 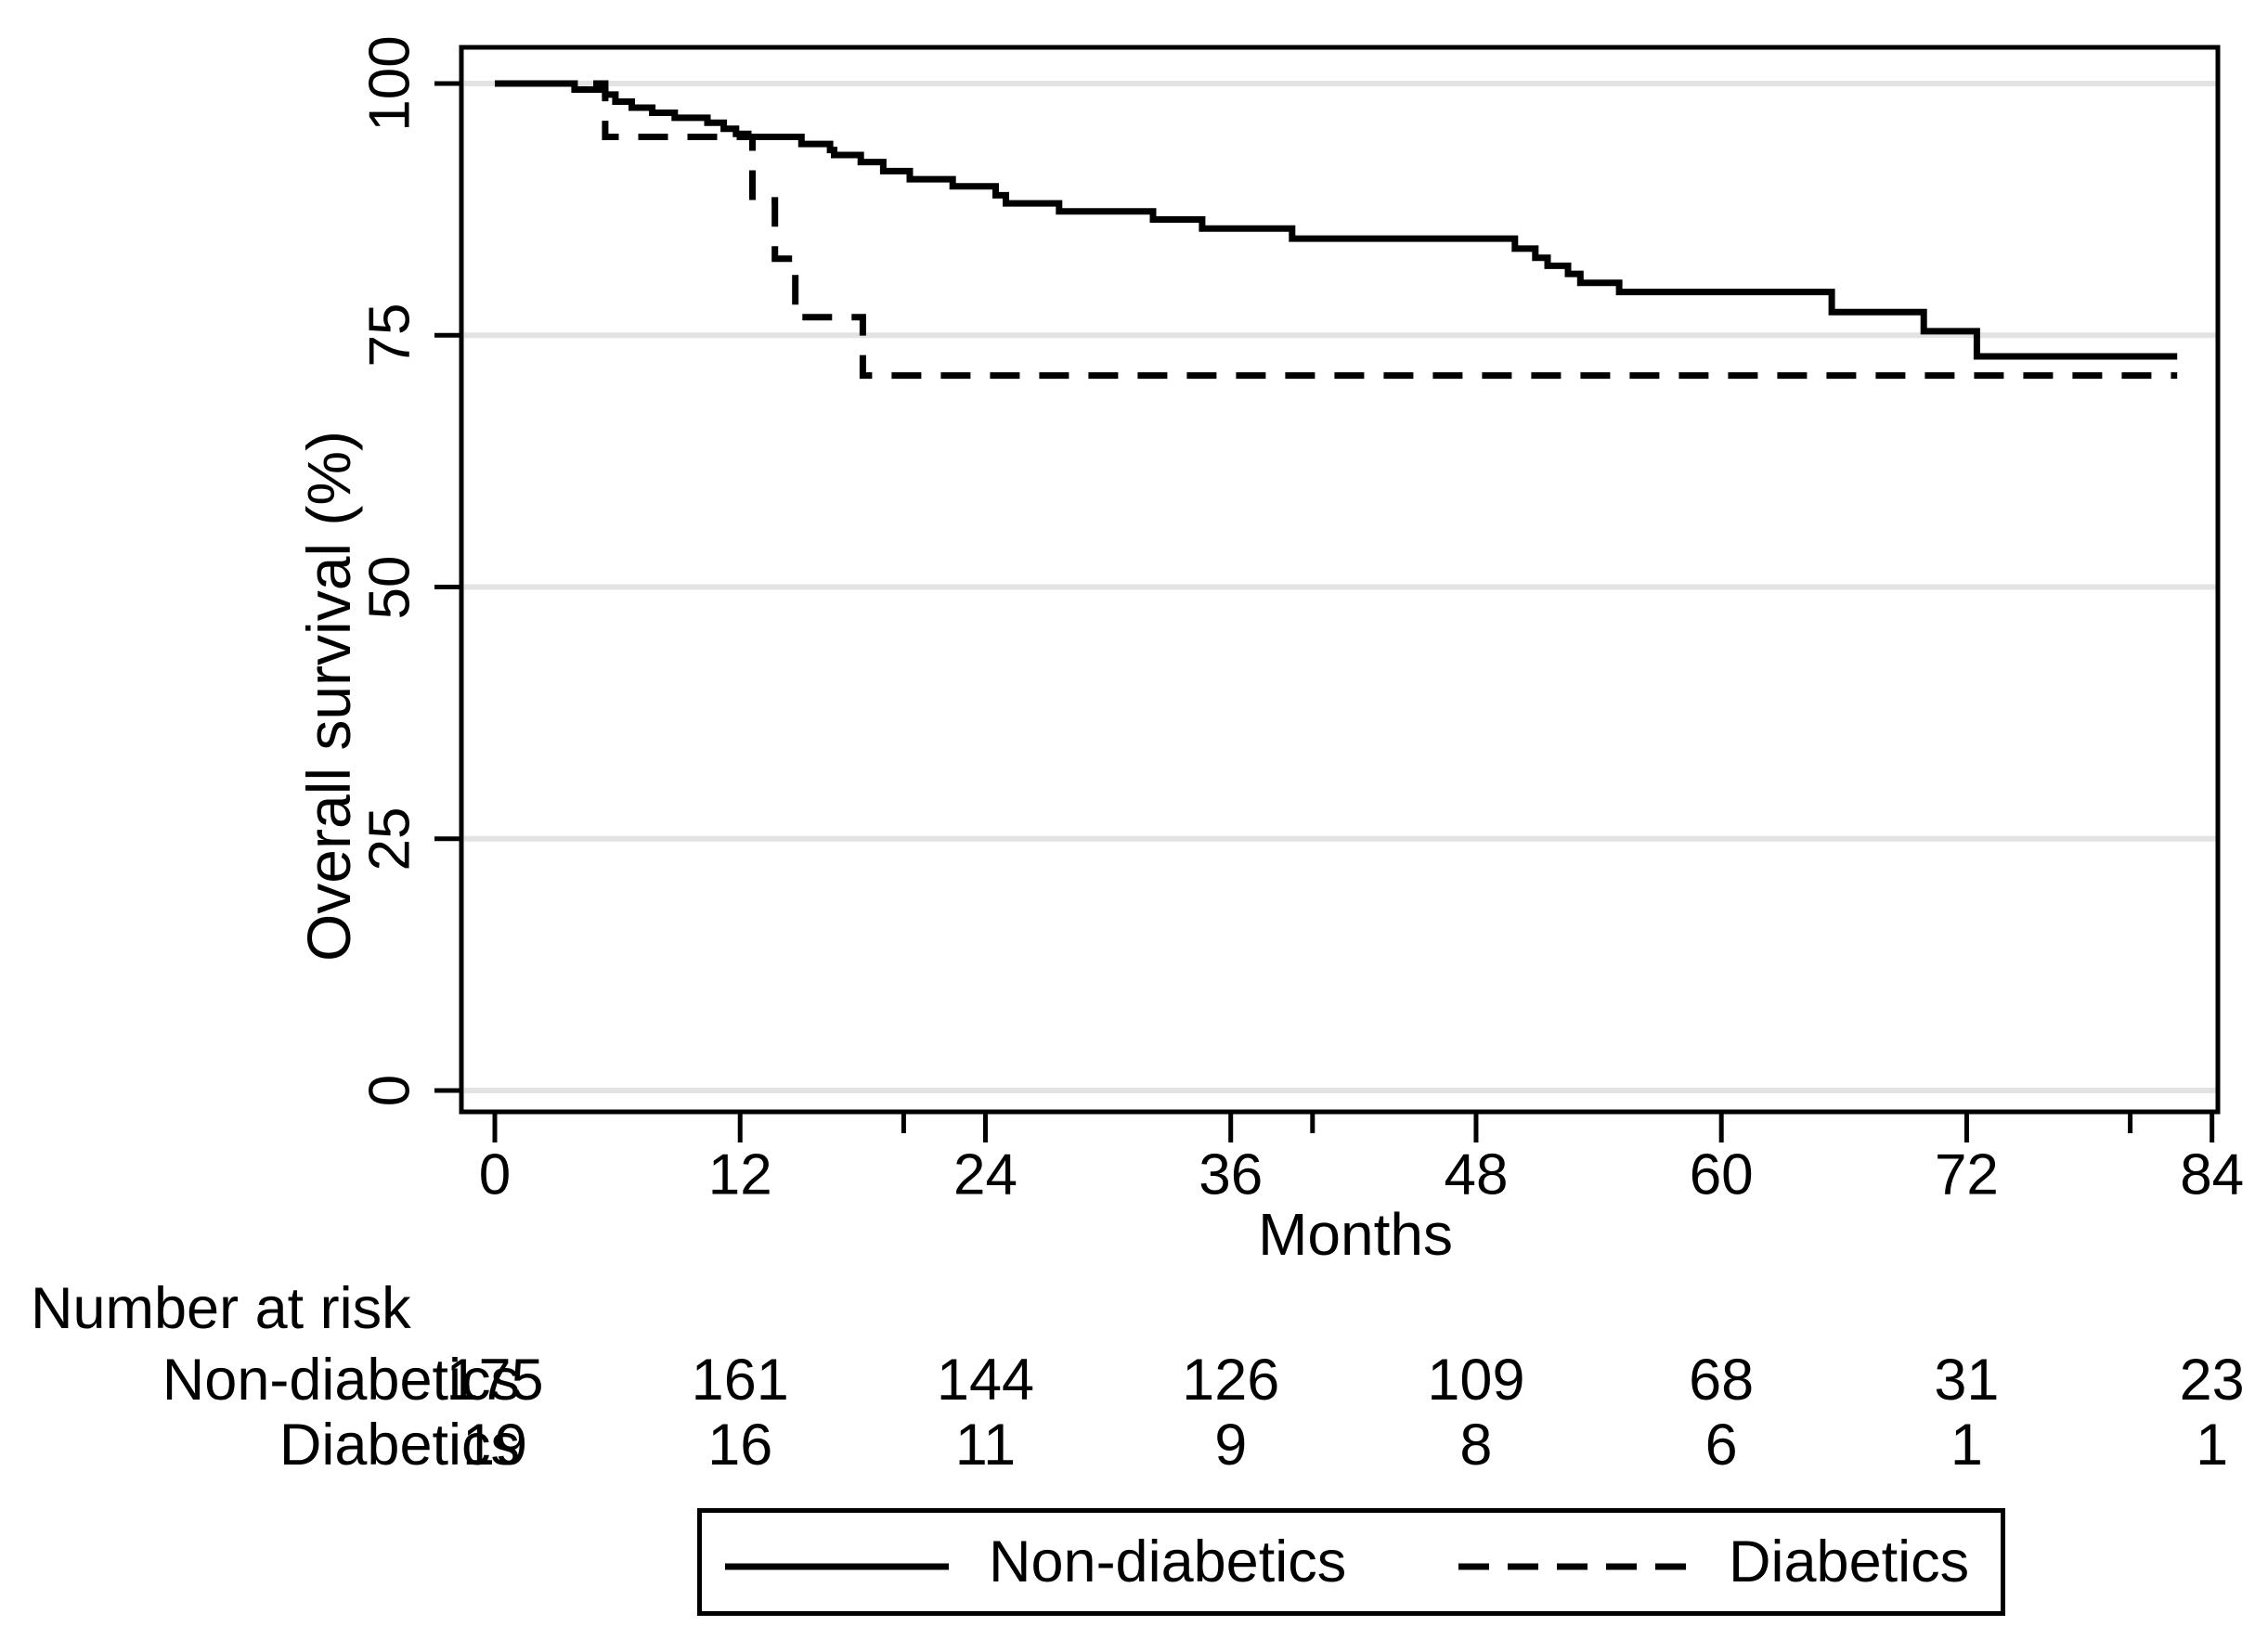 What do you see at coordinates (739, 1174) in the screenshot?
I see `x-tick-label-12: 12` at bounding box center [739, 1174].